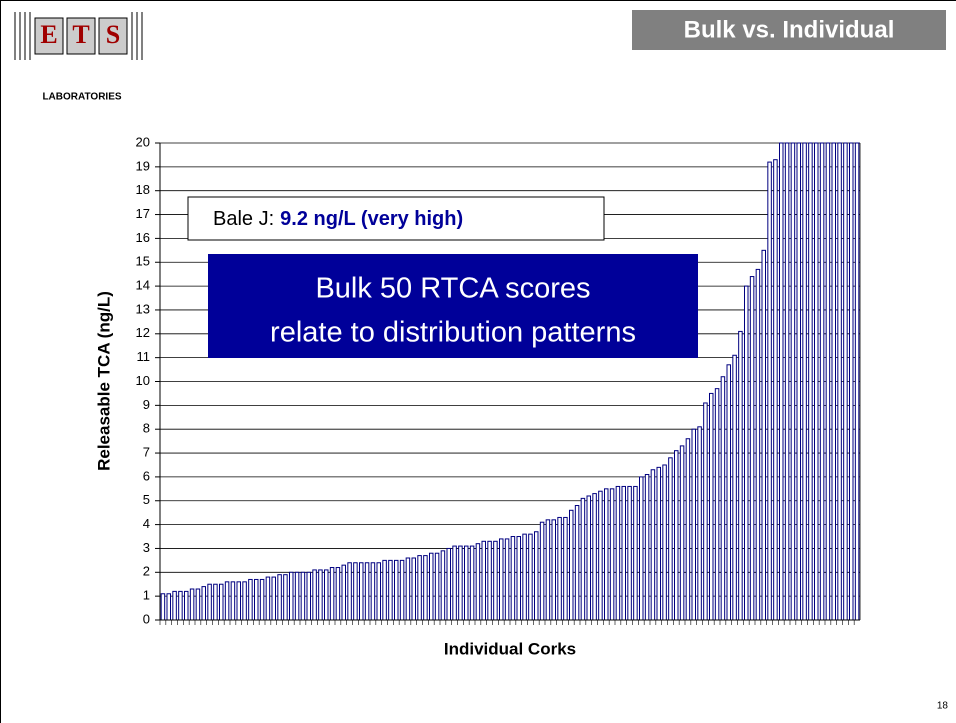 The width and height of the screenshot is (956, 723). What do you see at coordinates (943, 706) in the screenshot?
I see `page-number: 18` at bounding box center [943, 706].